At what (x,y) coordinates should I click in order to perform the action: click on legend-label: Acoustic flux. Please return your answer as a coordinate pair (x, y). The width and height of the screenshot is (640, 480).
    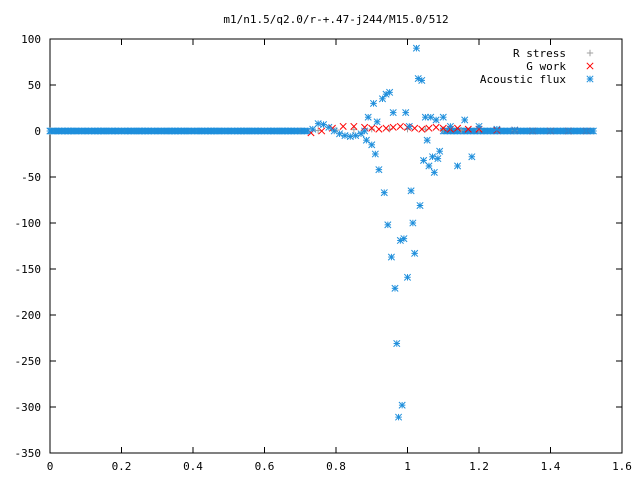
    Looking at the image, I should click on (523, 79).